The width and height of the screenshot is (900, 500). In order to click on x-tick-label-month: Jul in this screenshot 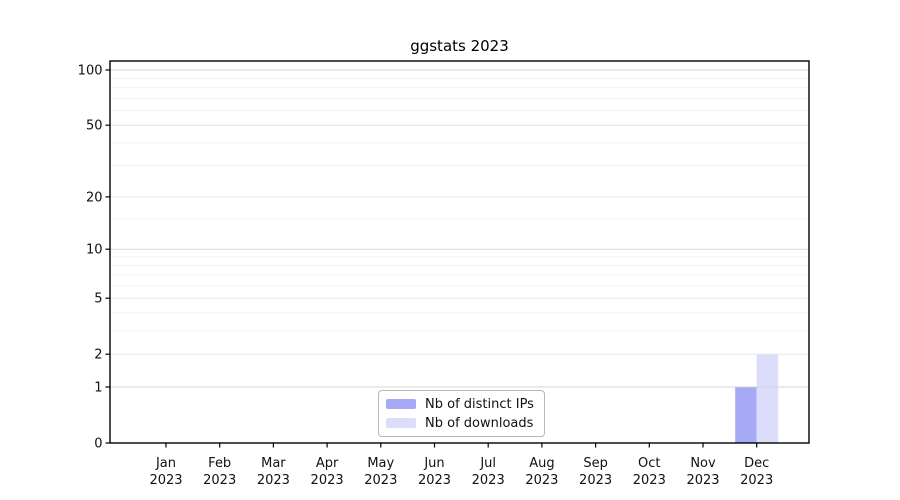, I will do `click(487, 463)`.